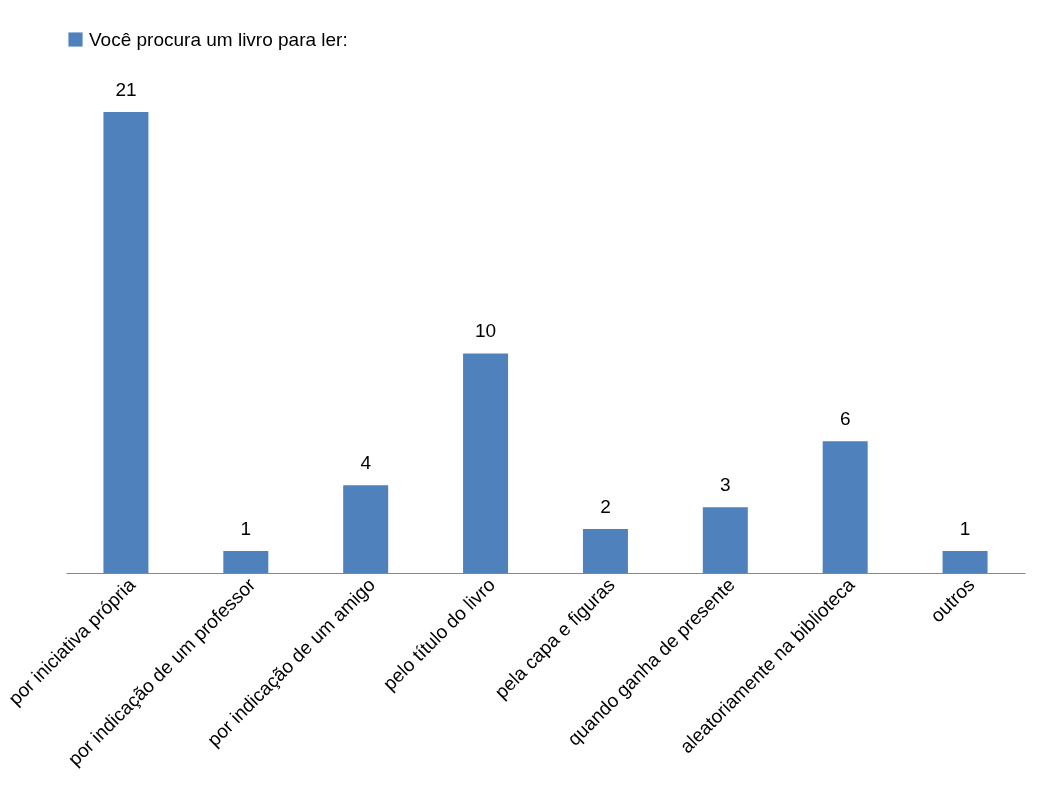 This screenshot has height=797, width=1051. I want to click on data-label: 10, so click(485, 331).